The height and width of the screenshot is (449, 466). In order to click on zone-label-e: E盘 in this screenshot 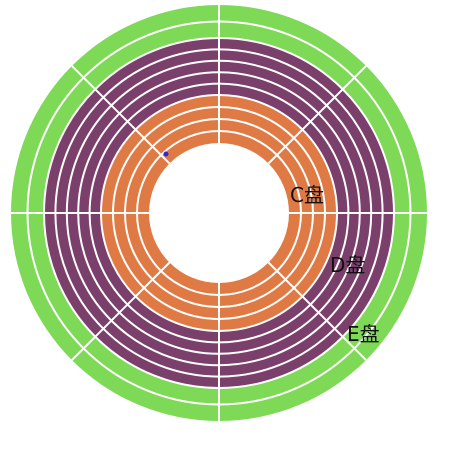, I will do `click(363, 334)`.